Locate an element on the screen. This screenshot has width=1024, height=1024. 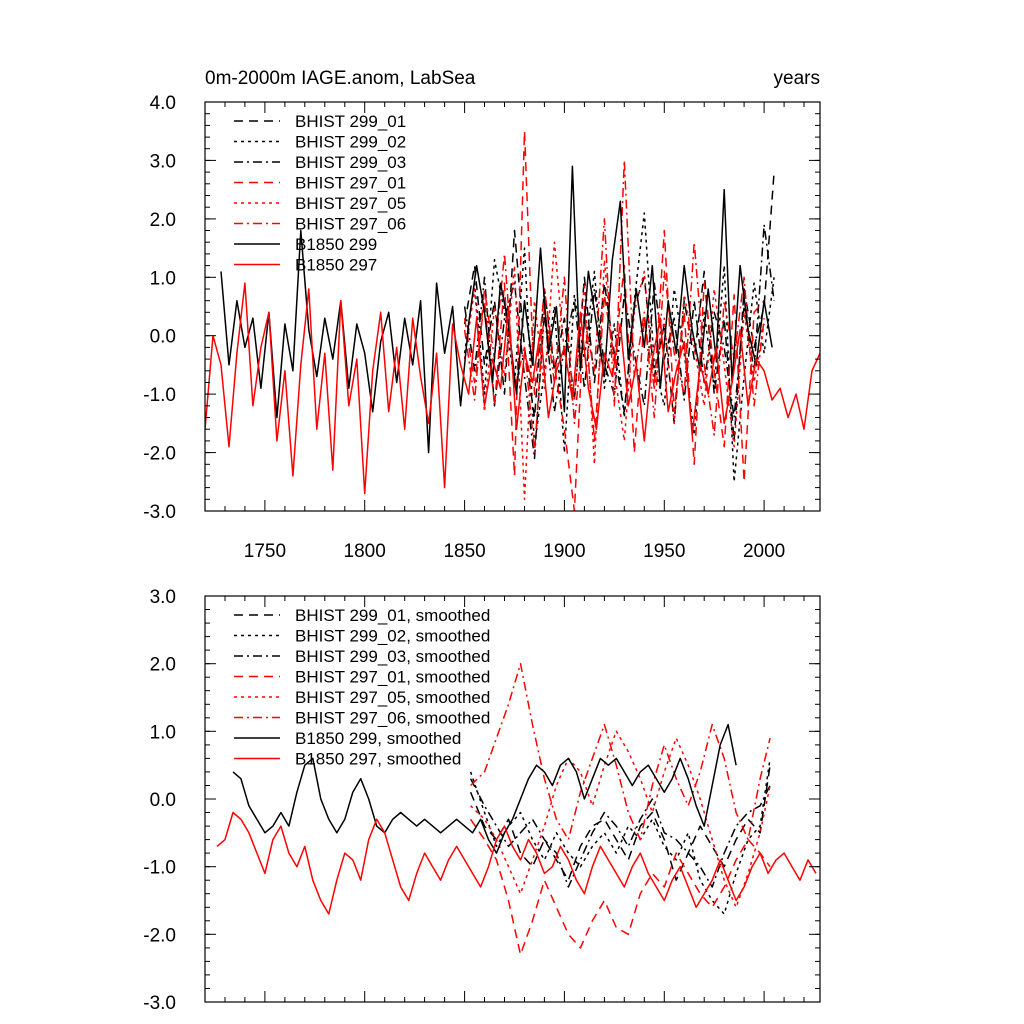
legend-label: B1850 297 is located at coordinates (336, 265).